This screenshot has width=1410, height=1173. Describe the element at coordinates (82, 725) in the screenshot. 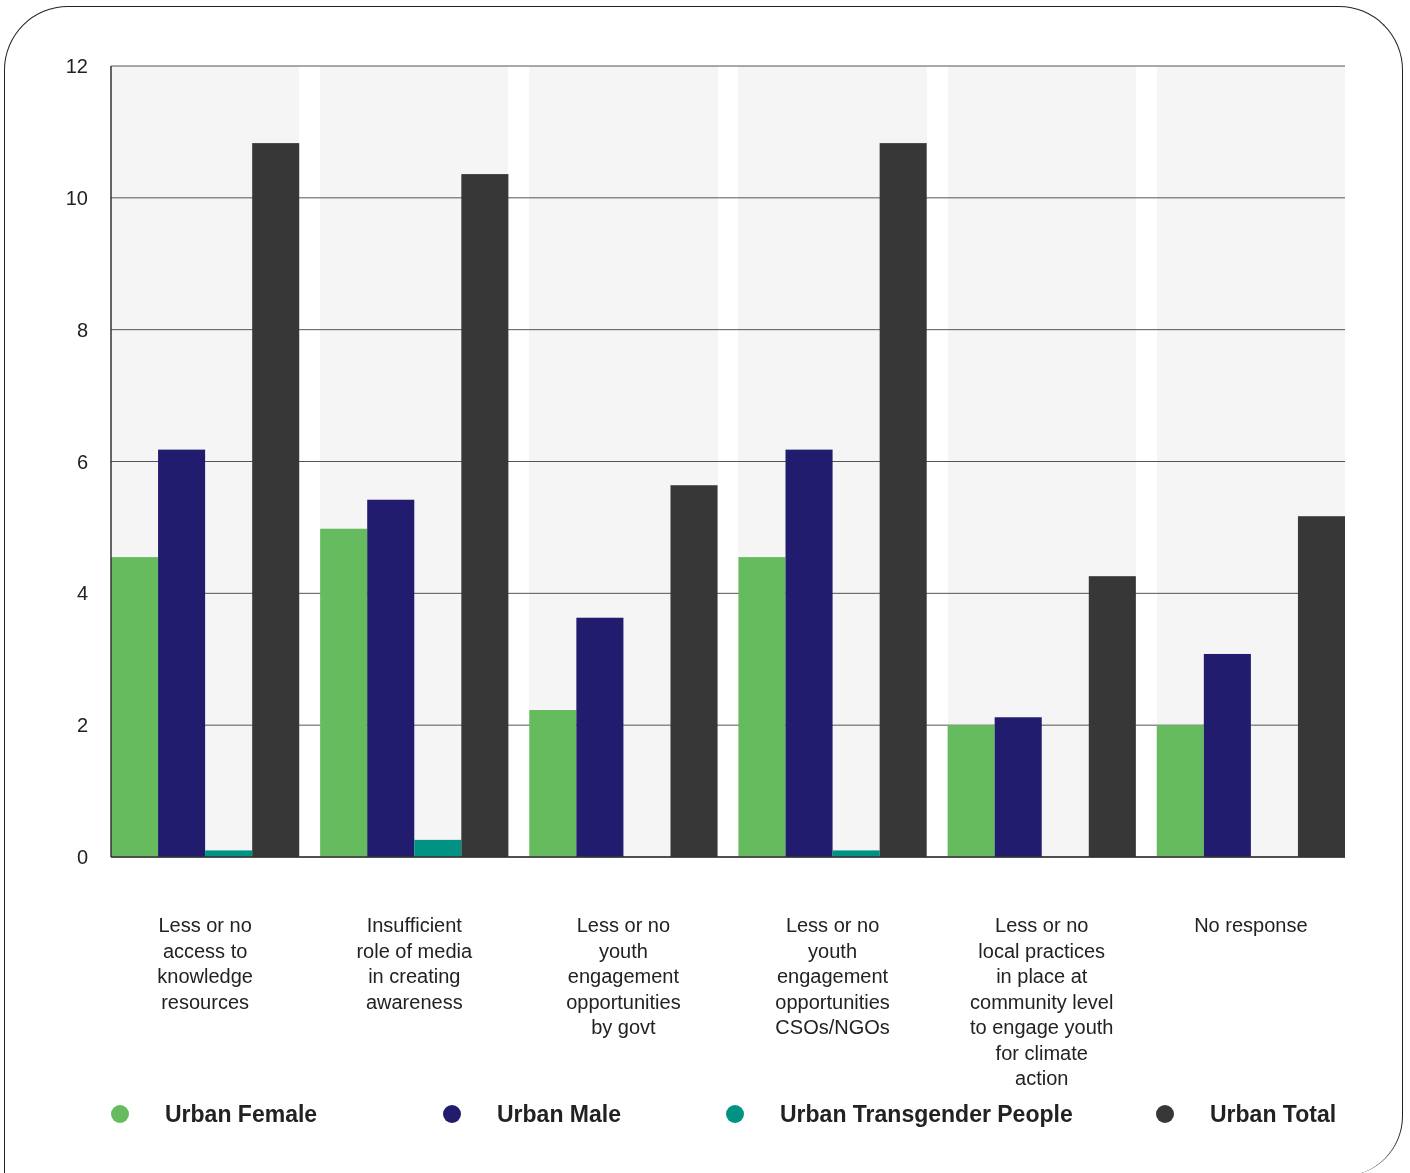

I see `y-tick-label: 2` at that location.